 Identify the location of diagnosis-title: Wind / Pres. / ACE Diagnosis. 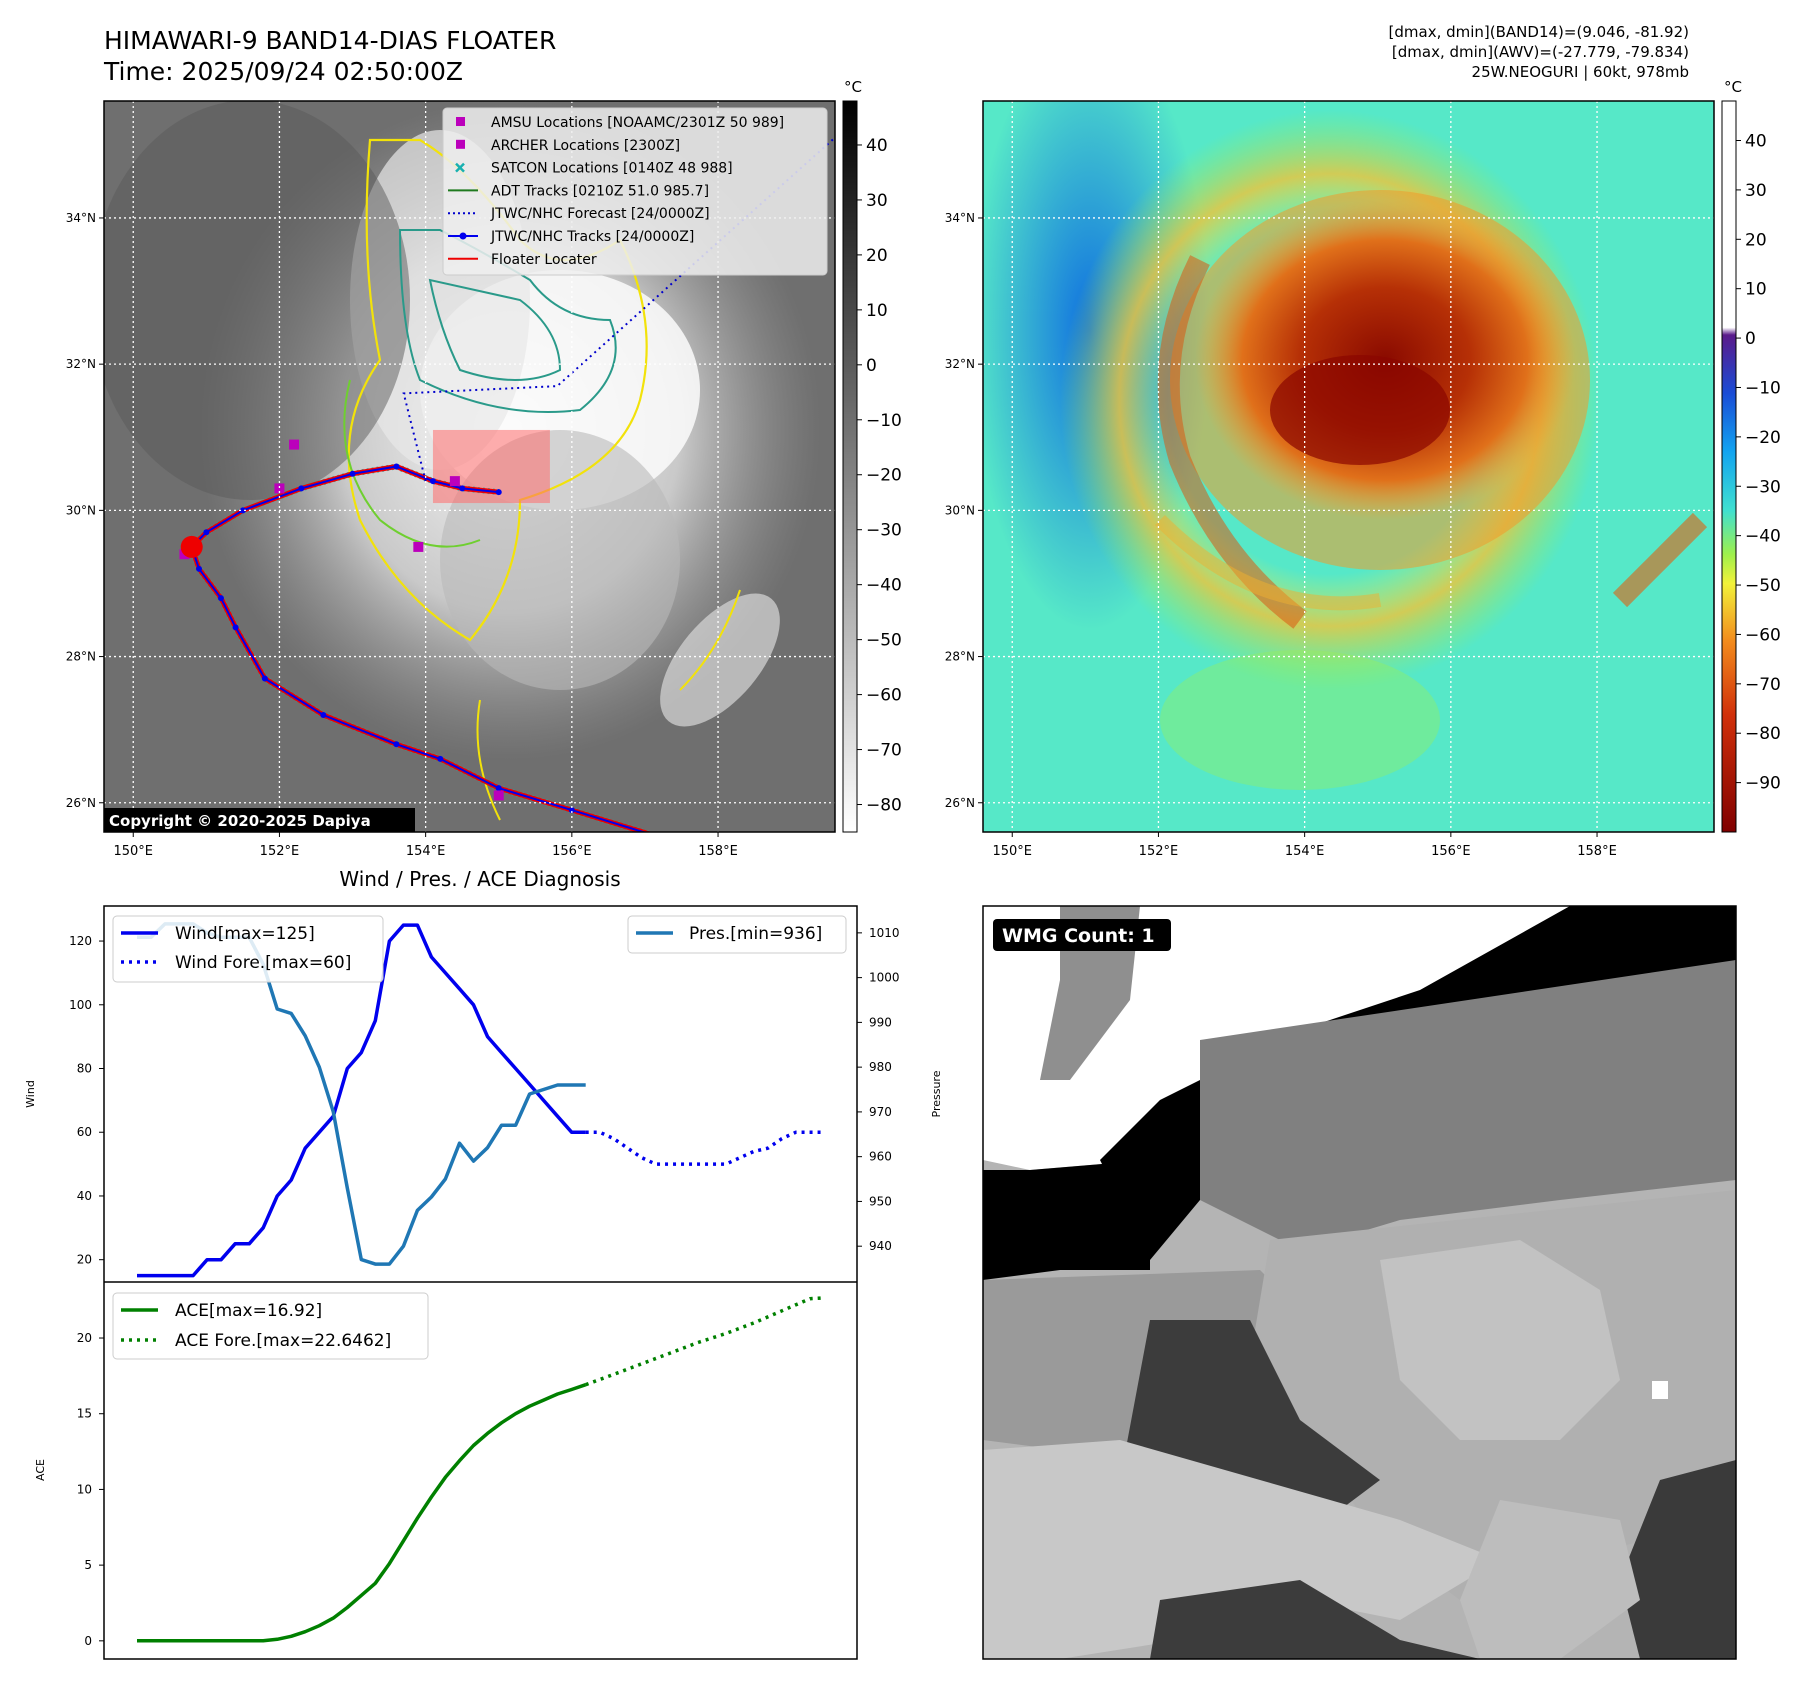
(479, 879).